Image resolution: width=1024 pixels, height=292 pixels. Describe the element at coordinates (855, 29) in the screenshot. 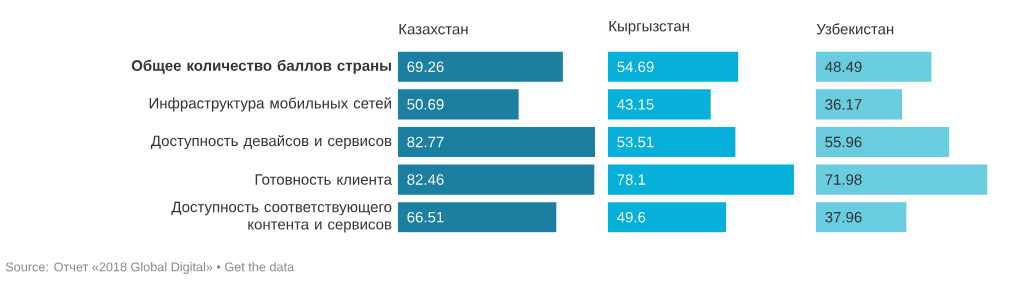

I see `chart-title: Узбекистан` at that location.